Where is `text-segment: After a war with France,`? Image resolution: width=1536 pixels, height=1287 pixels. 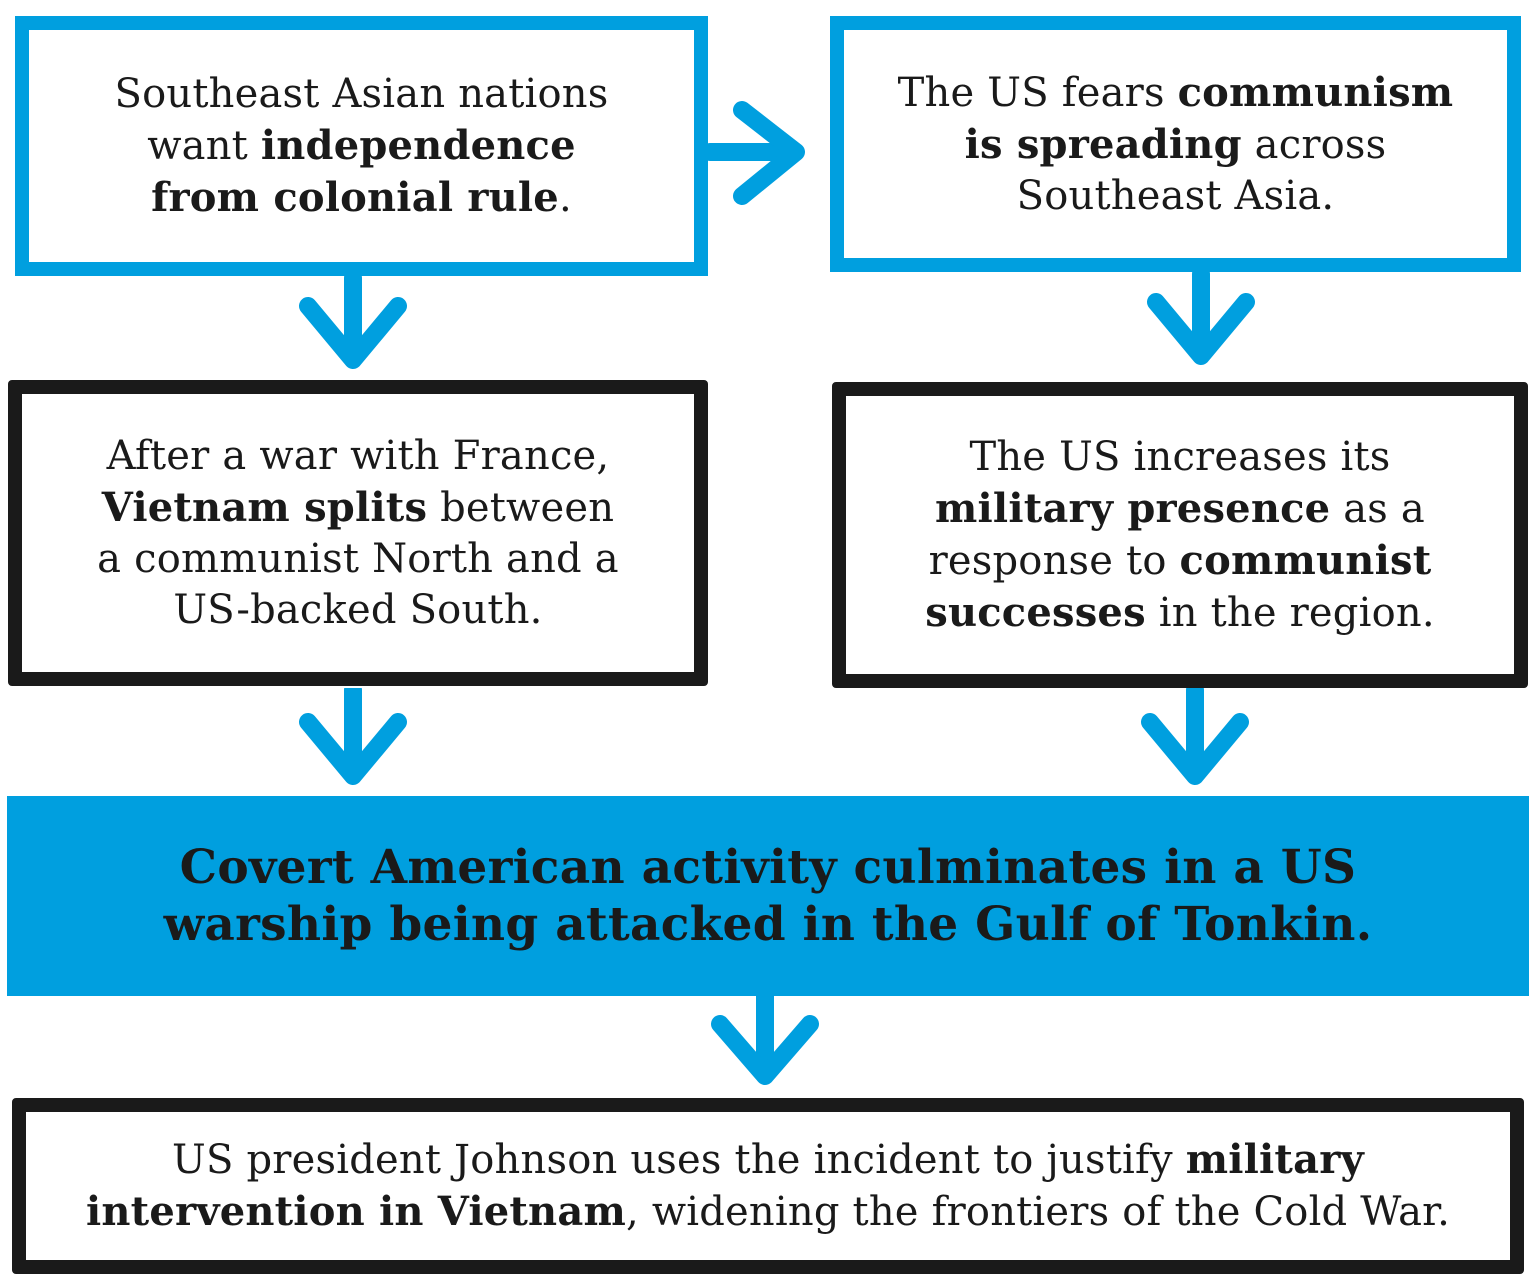 text-segment: After a war with France, is located at coordinates (358, 455).